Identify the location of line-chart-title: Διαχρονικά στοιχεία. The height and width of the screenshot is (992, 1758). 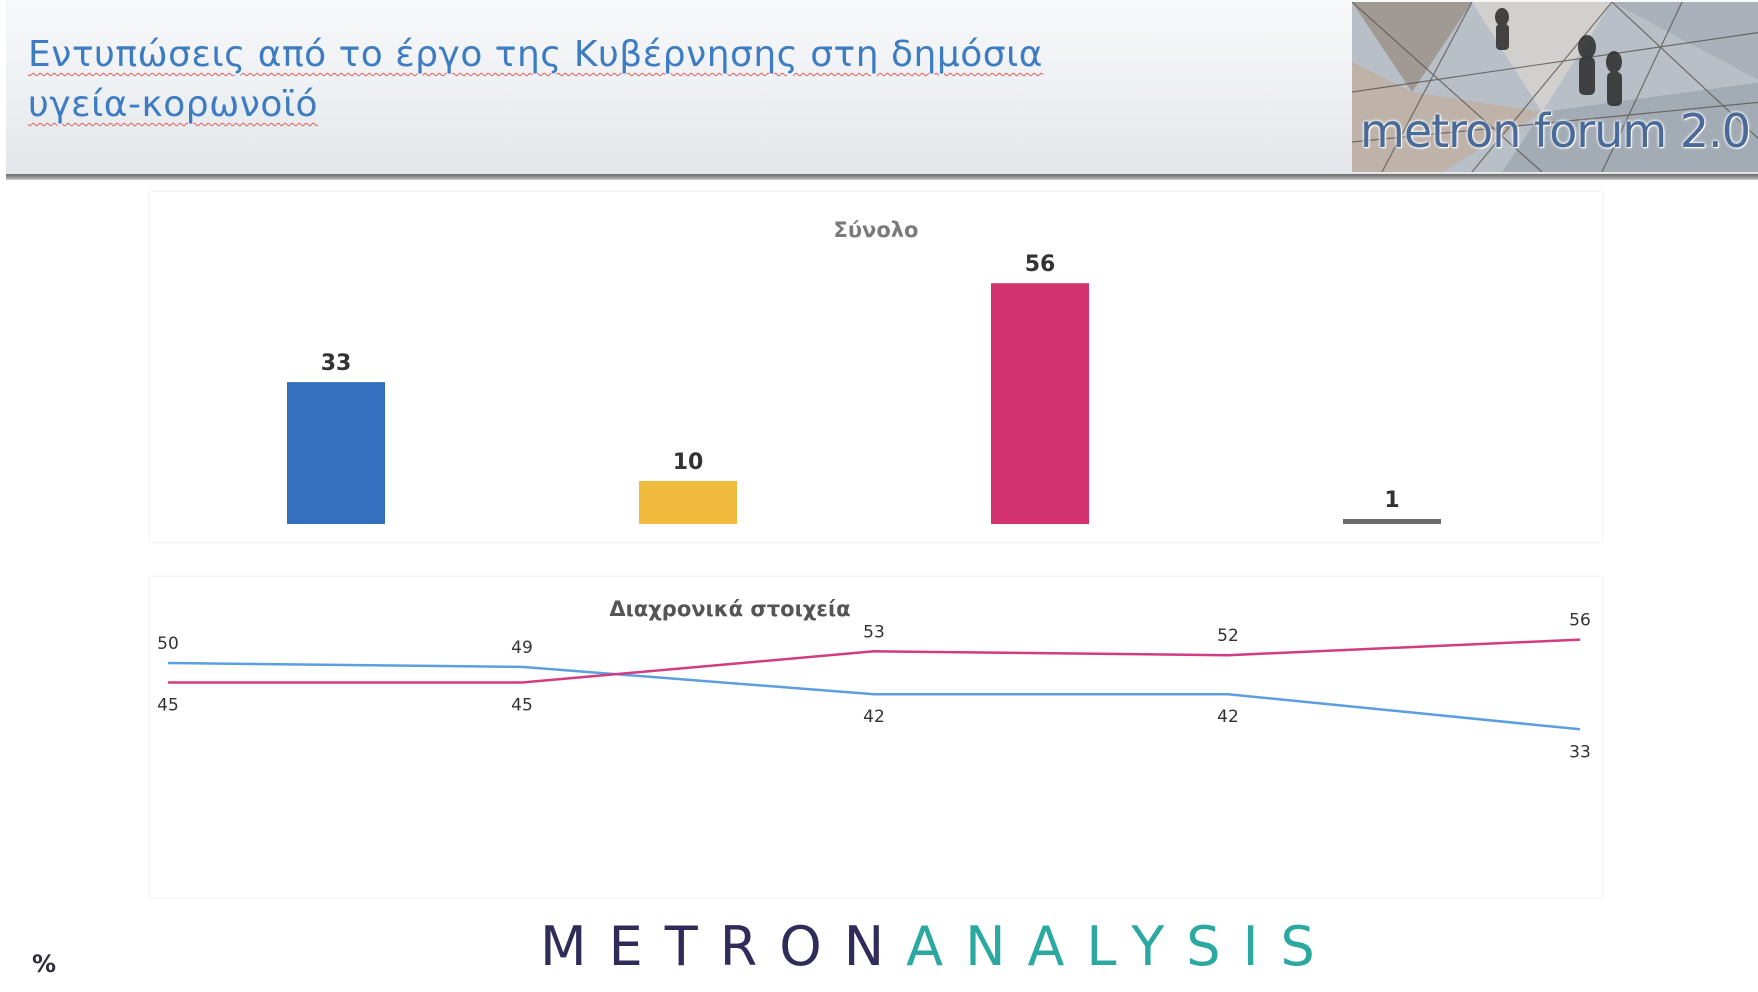
(730, 609).